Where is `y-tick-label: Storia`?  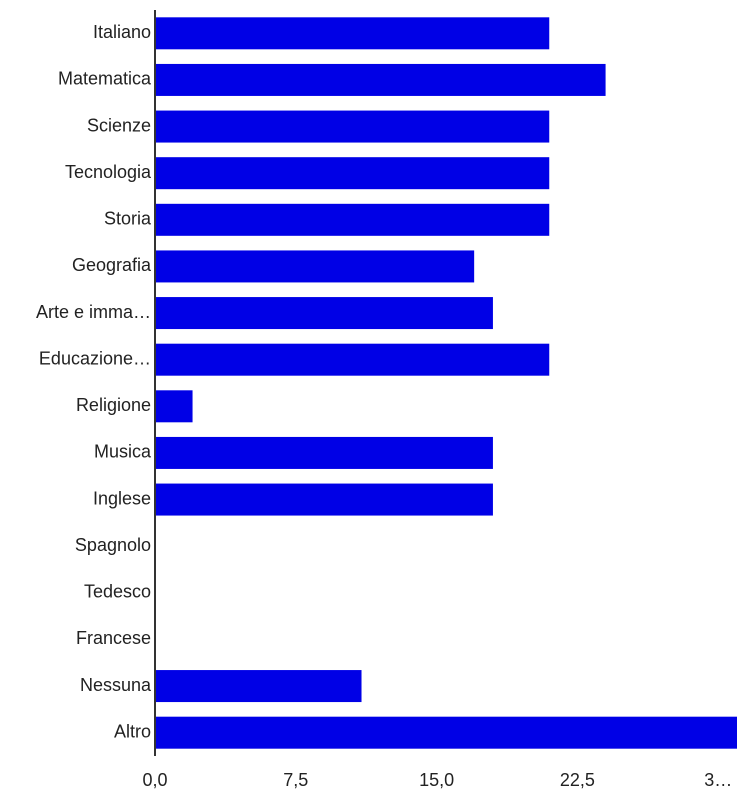
y-tick-label: Storia is located at coordinates (128, 219).